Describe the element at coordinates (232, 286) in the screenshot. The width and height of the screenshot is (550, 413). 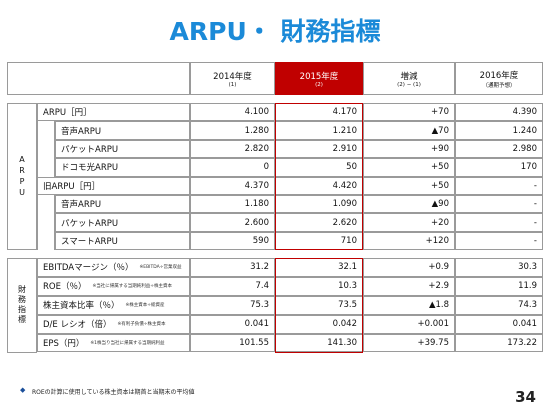
I see `cell-value: 7.4` at that location.